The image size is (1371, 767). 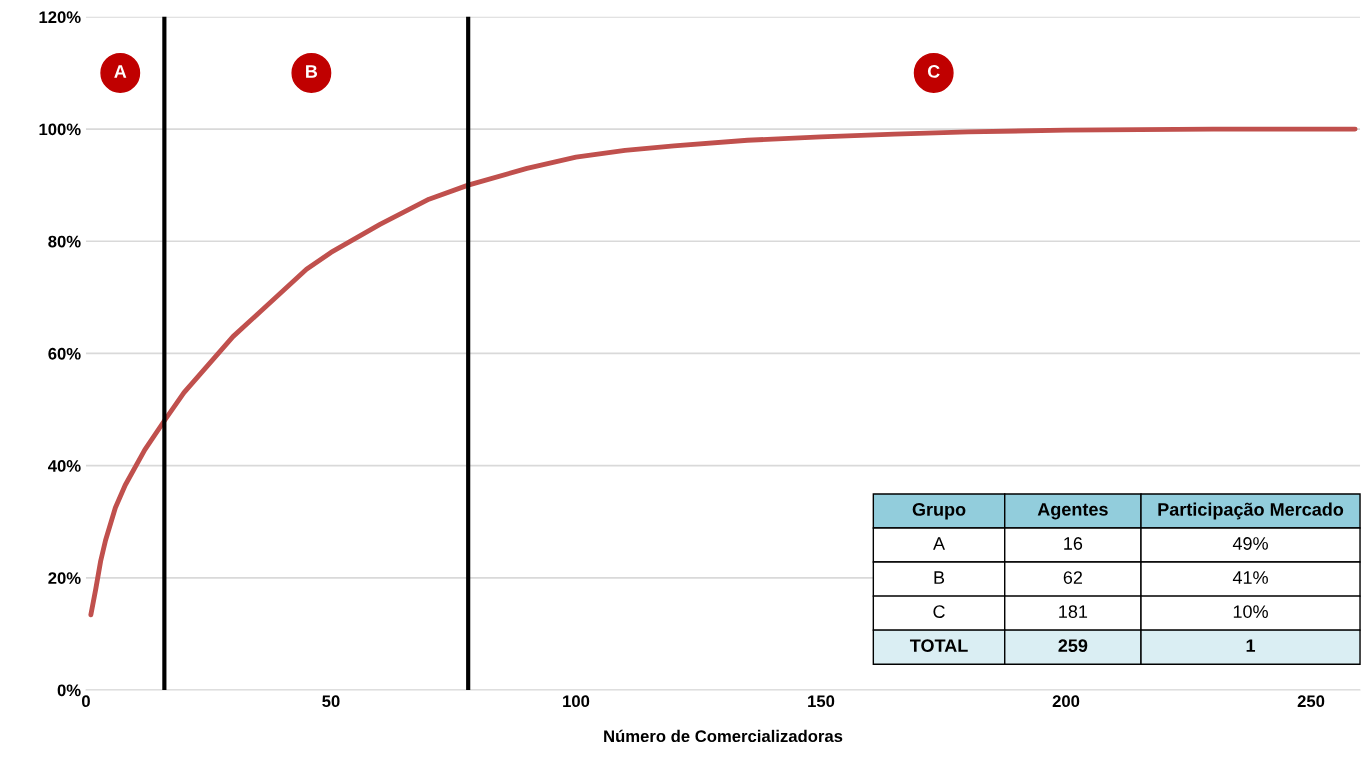 What do you see at coordinates (60, 17) in the screenshot?
I see `y-tick-label: 120%` at bounding box center [60, 17].